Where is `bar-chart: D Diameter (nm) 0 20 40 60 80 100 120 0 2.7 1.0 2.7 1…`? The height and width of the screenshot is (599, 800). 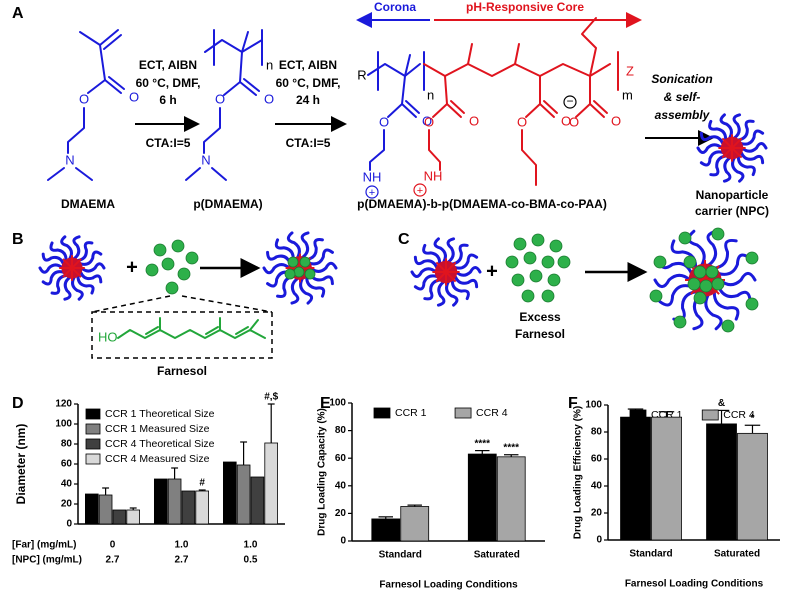
bar-chart: D Diameter (nm) 0 20 40 60 80 100 120 0 2.7 1.0 2.7 1… is located at coordinates (148, 479).